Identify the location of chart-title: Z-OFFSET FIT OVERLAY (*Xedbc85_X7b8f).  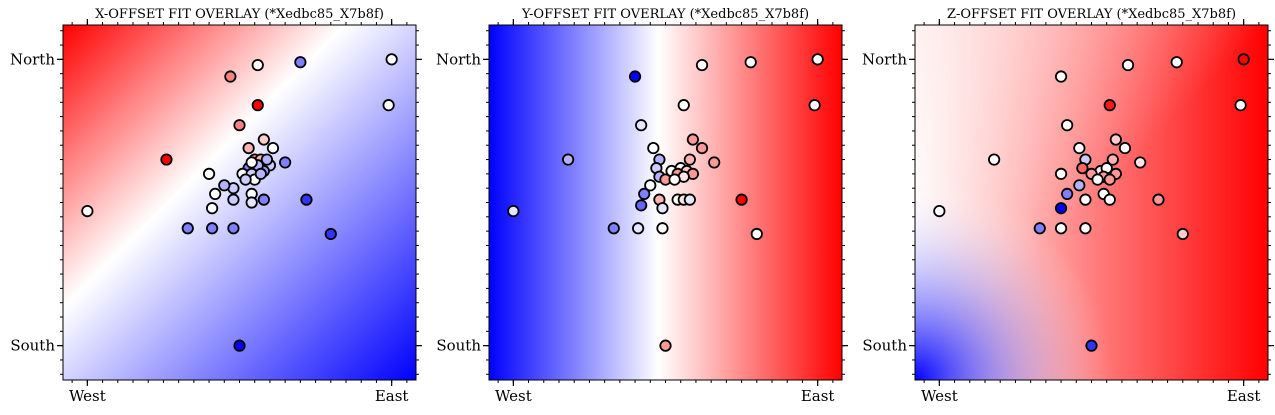
(1091, 14).